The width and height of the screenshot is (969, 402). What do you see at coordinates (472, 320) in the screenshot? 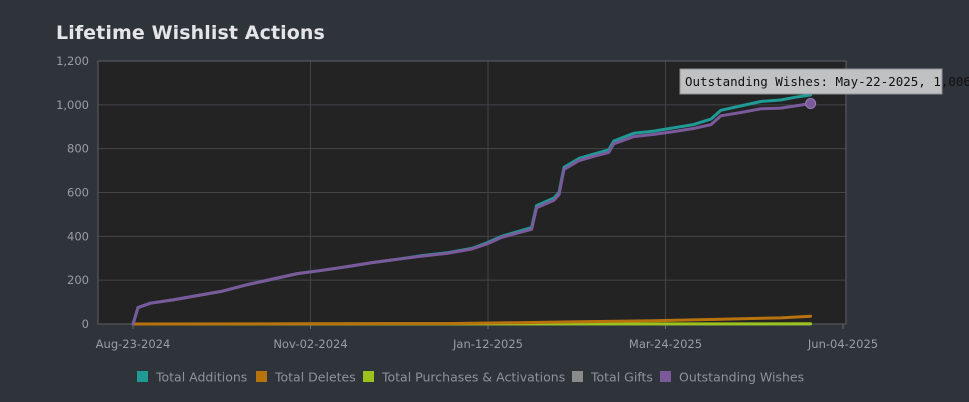
I see `series-line-total-deletes` at bounding box center [472, 320].